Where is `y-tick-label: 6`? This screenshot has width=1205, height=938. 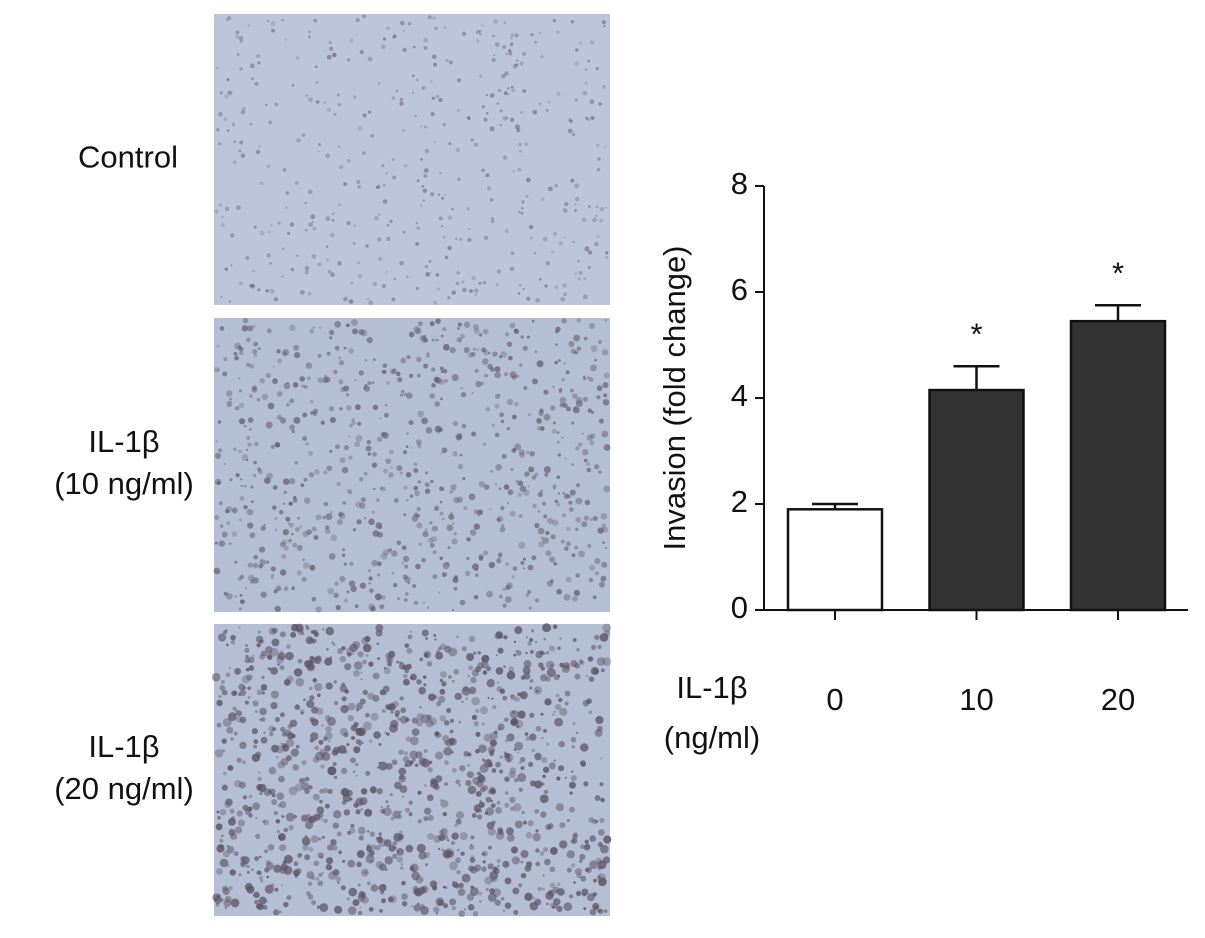 y-tick-label: 6 is located at coordinates (739, 289).